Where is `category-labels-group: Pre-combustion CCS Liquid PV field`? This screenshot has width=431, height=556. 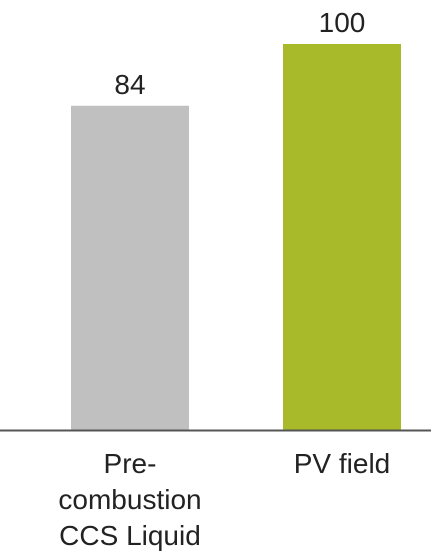
category-labels-group: Pre-combustion CCS Liquid PV field is located at coordinates (224, 499).